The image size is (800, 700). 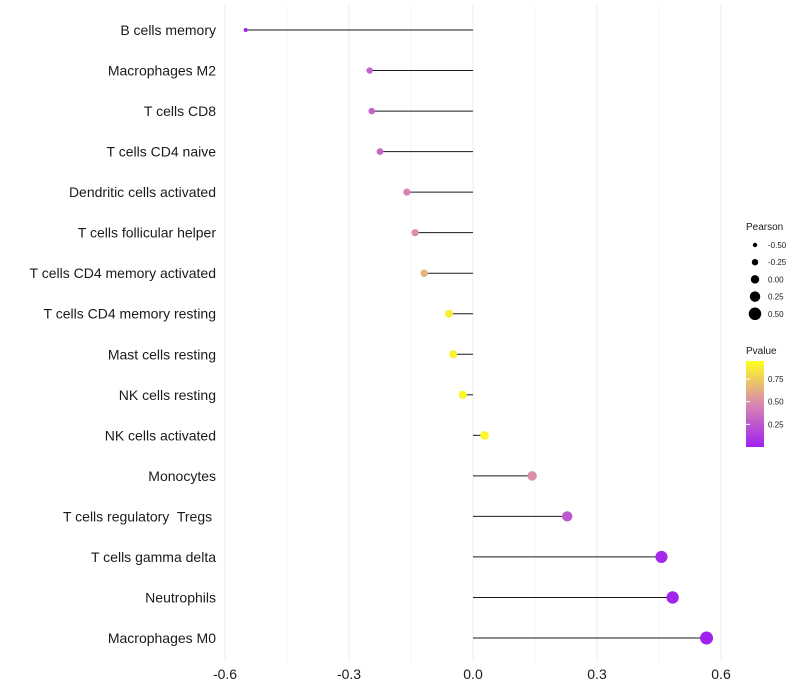 What do you see at coordinates (142, 192) in the screenshot?
I see `category-label: Dendritic cells activated` at bounding box center [142, 192].